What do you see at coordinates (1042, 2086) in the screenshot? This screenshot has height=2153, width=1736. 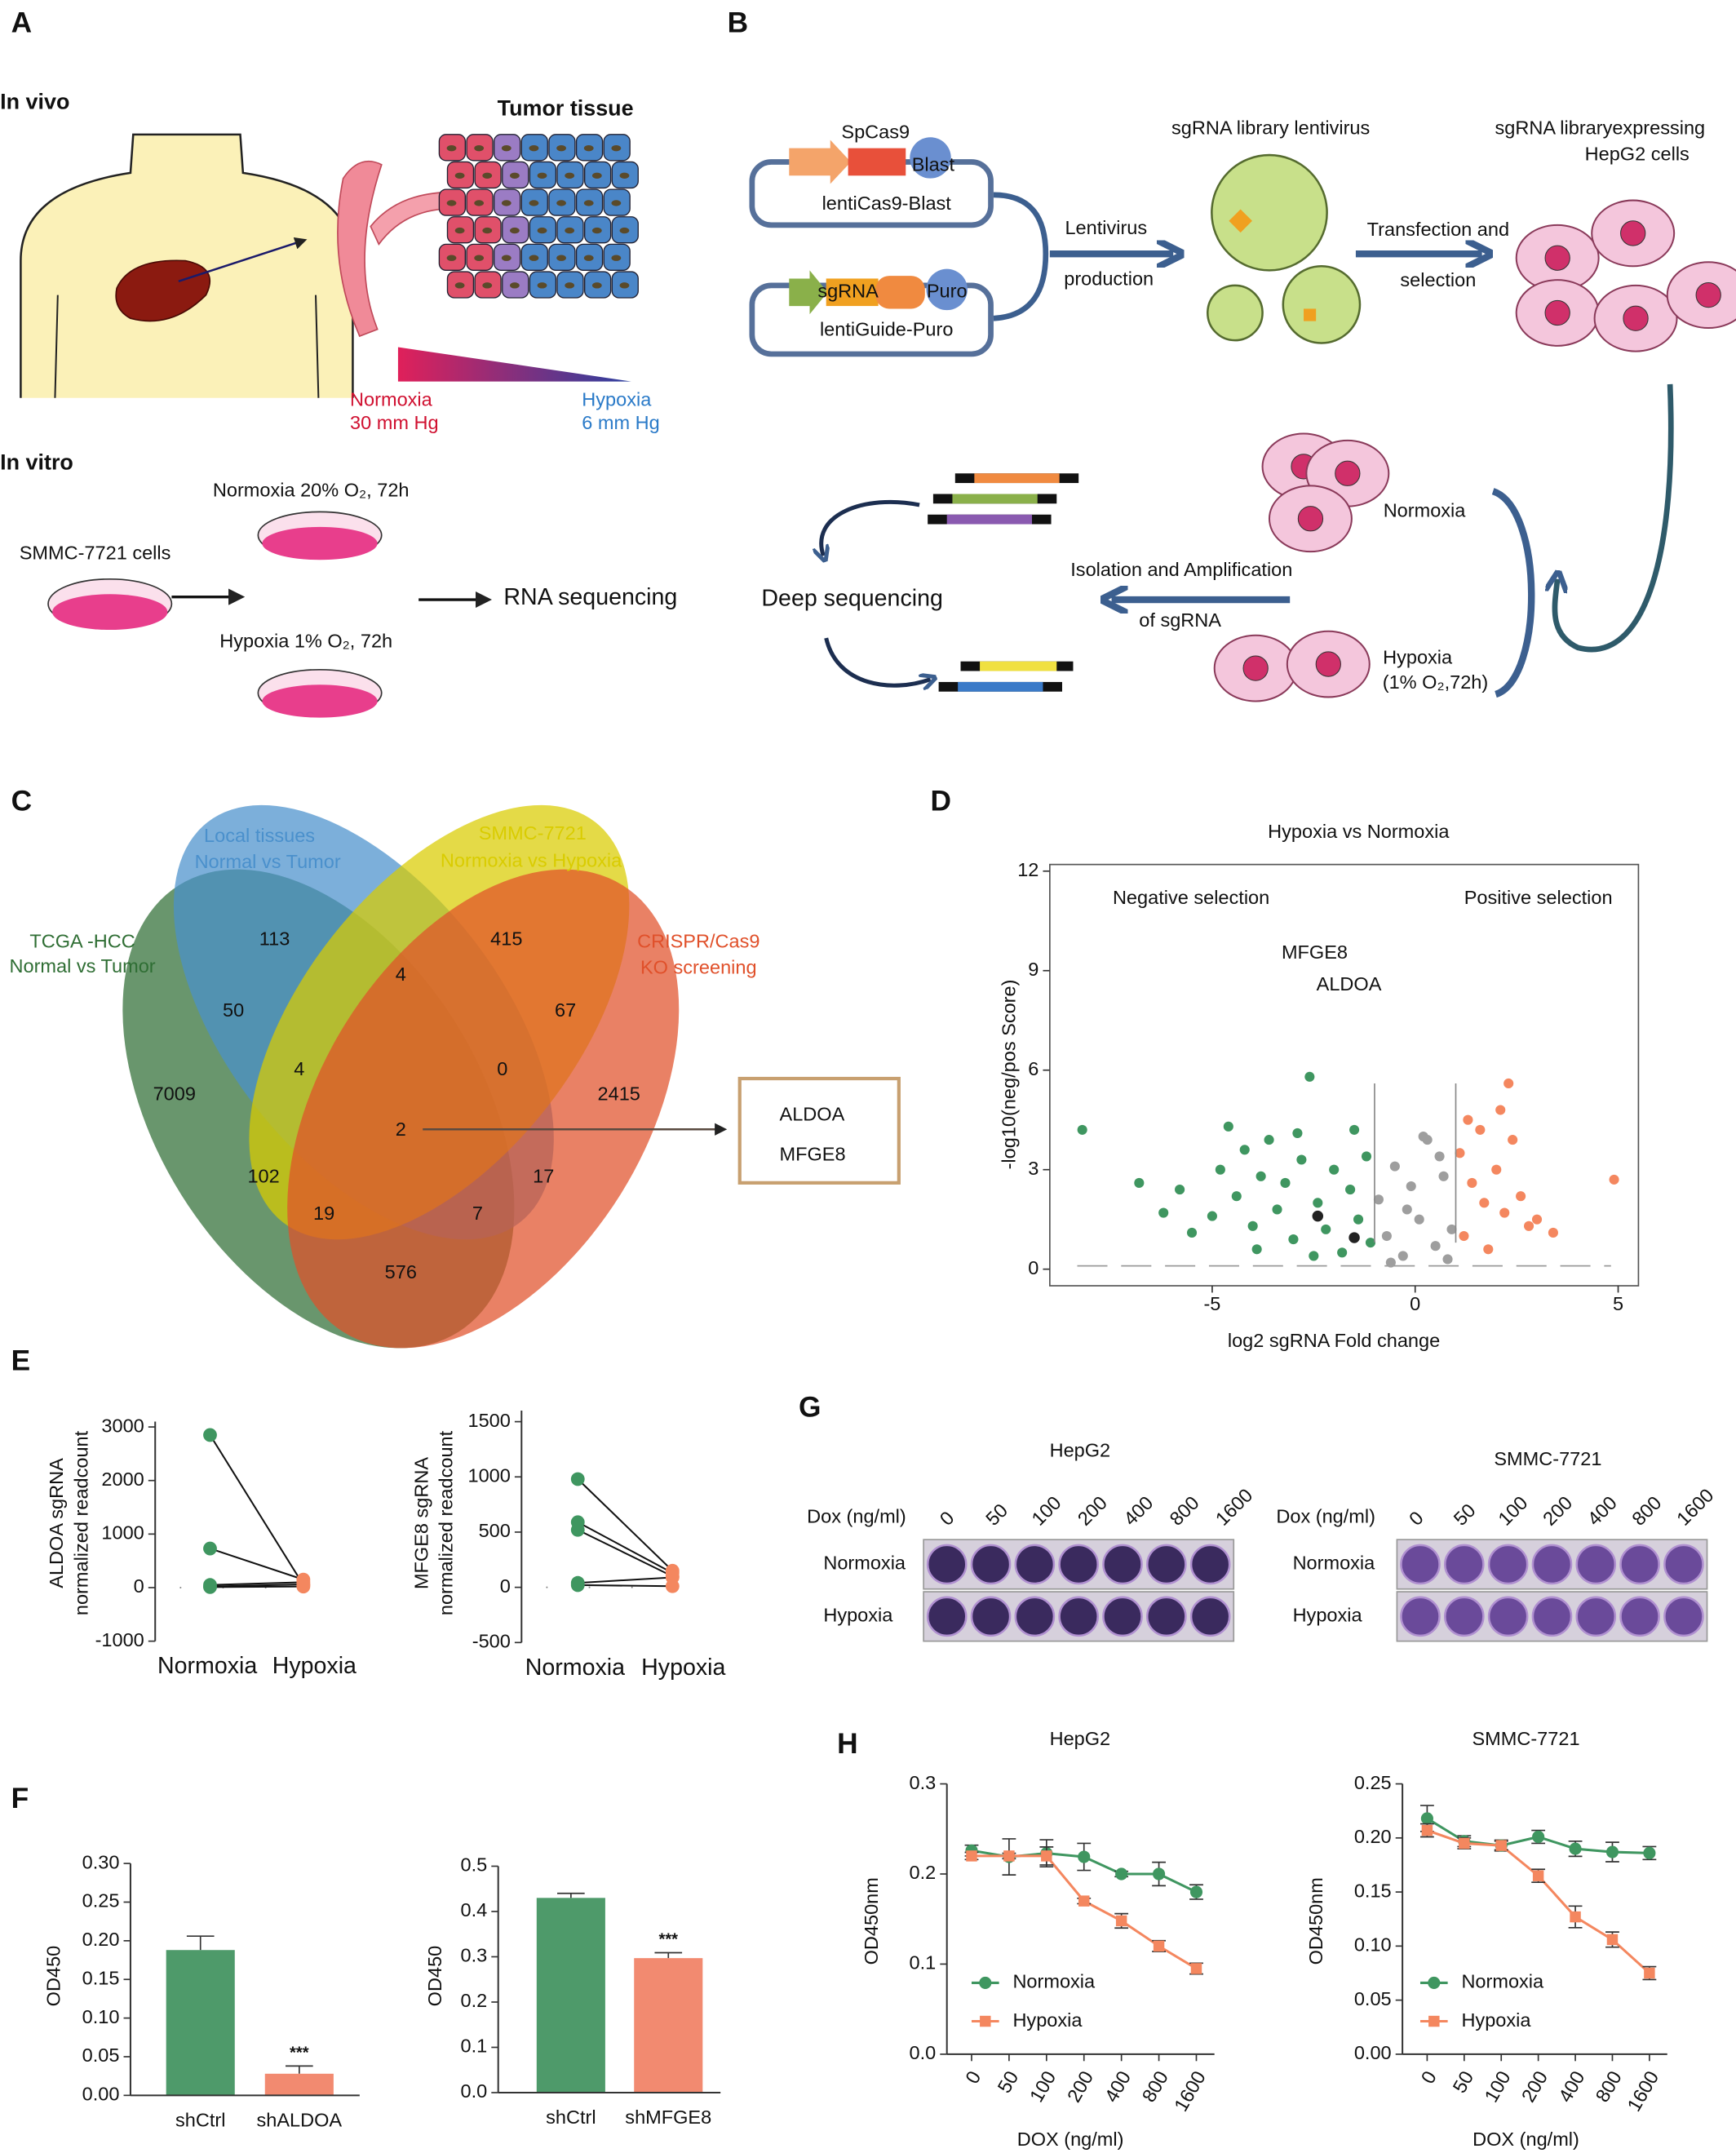 I see `x-tick-label: 100` at bounding box center [1042, 2086].